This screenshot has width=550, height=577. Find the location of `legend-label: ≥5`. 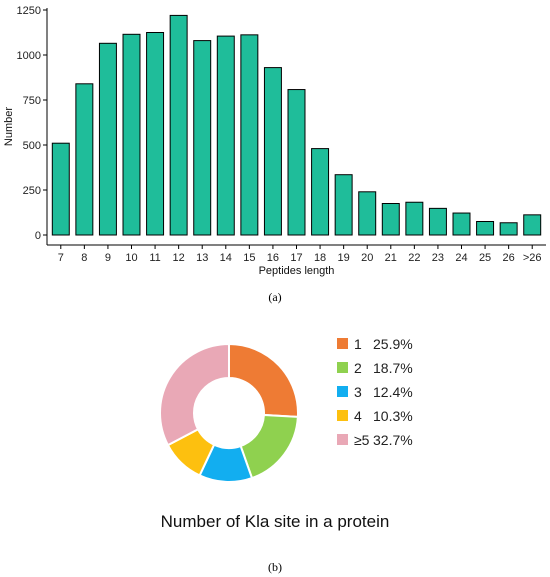

legend-label: ≥5 is located at coordinates (362, 440).